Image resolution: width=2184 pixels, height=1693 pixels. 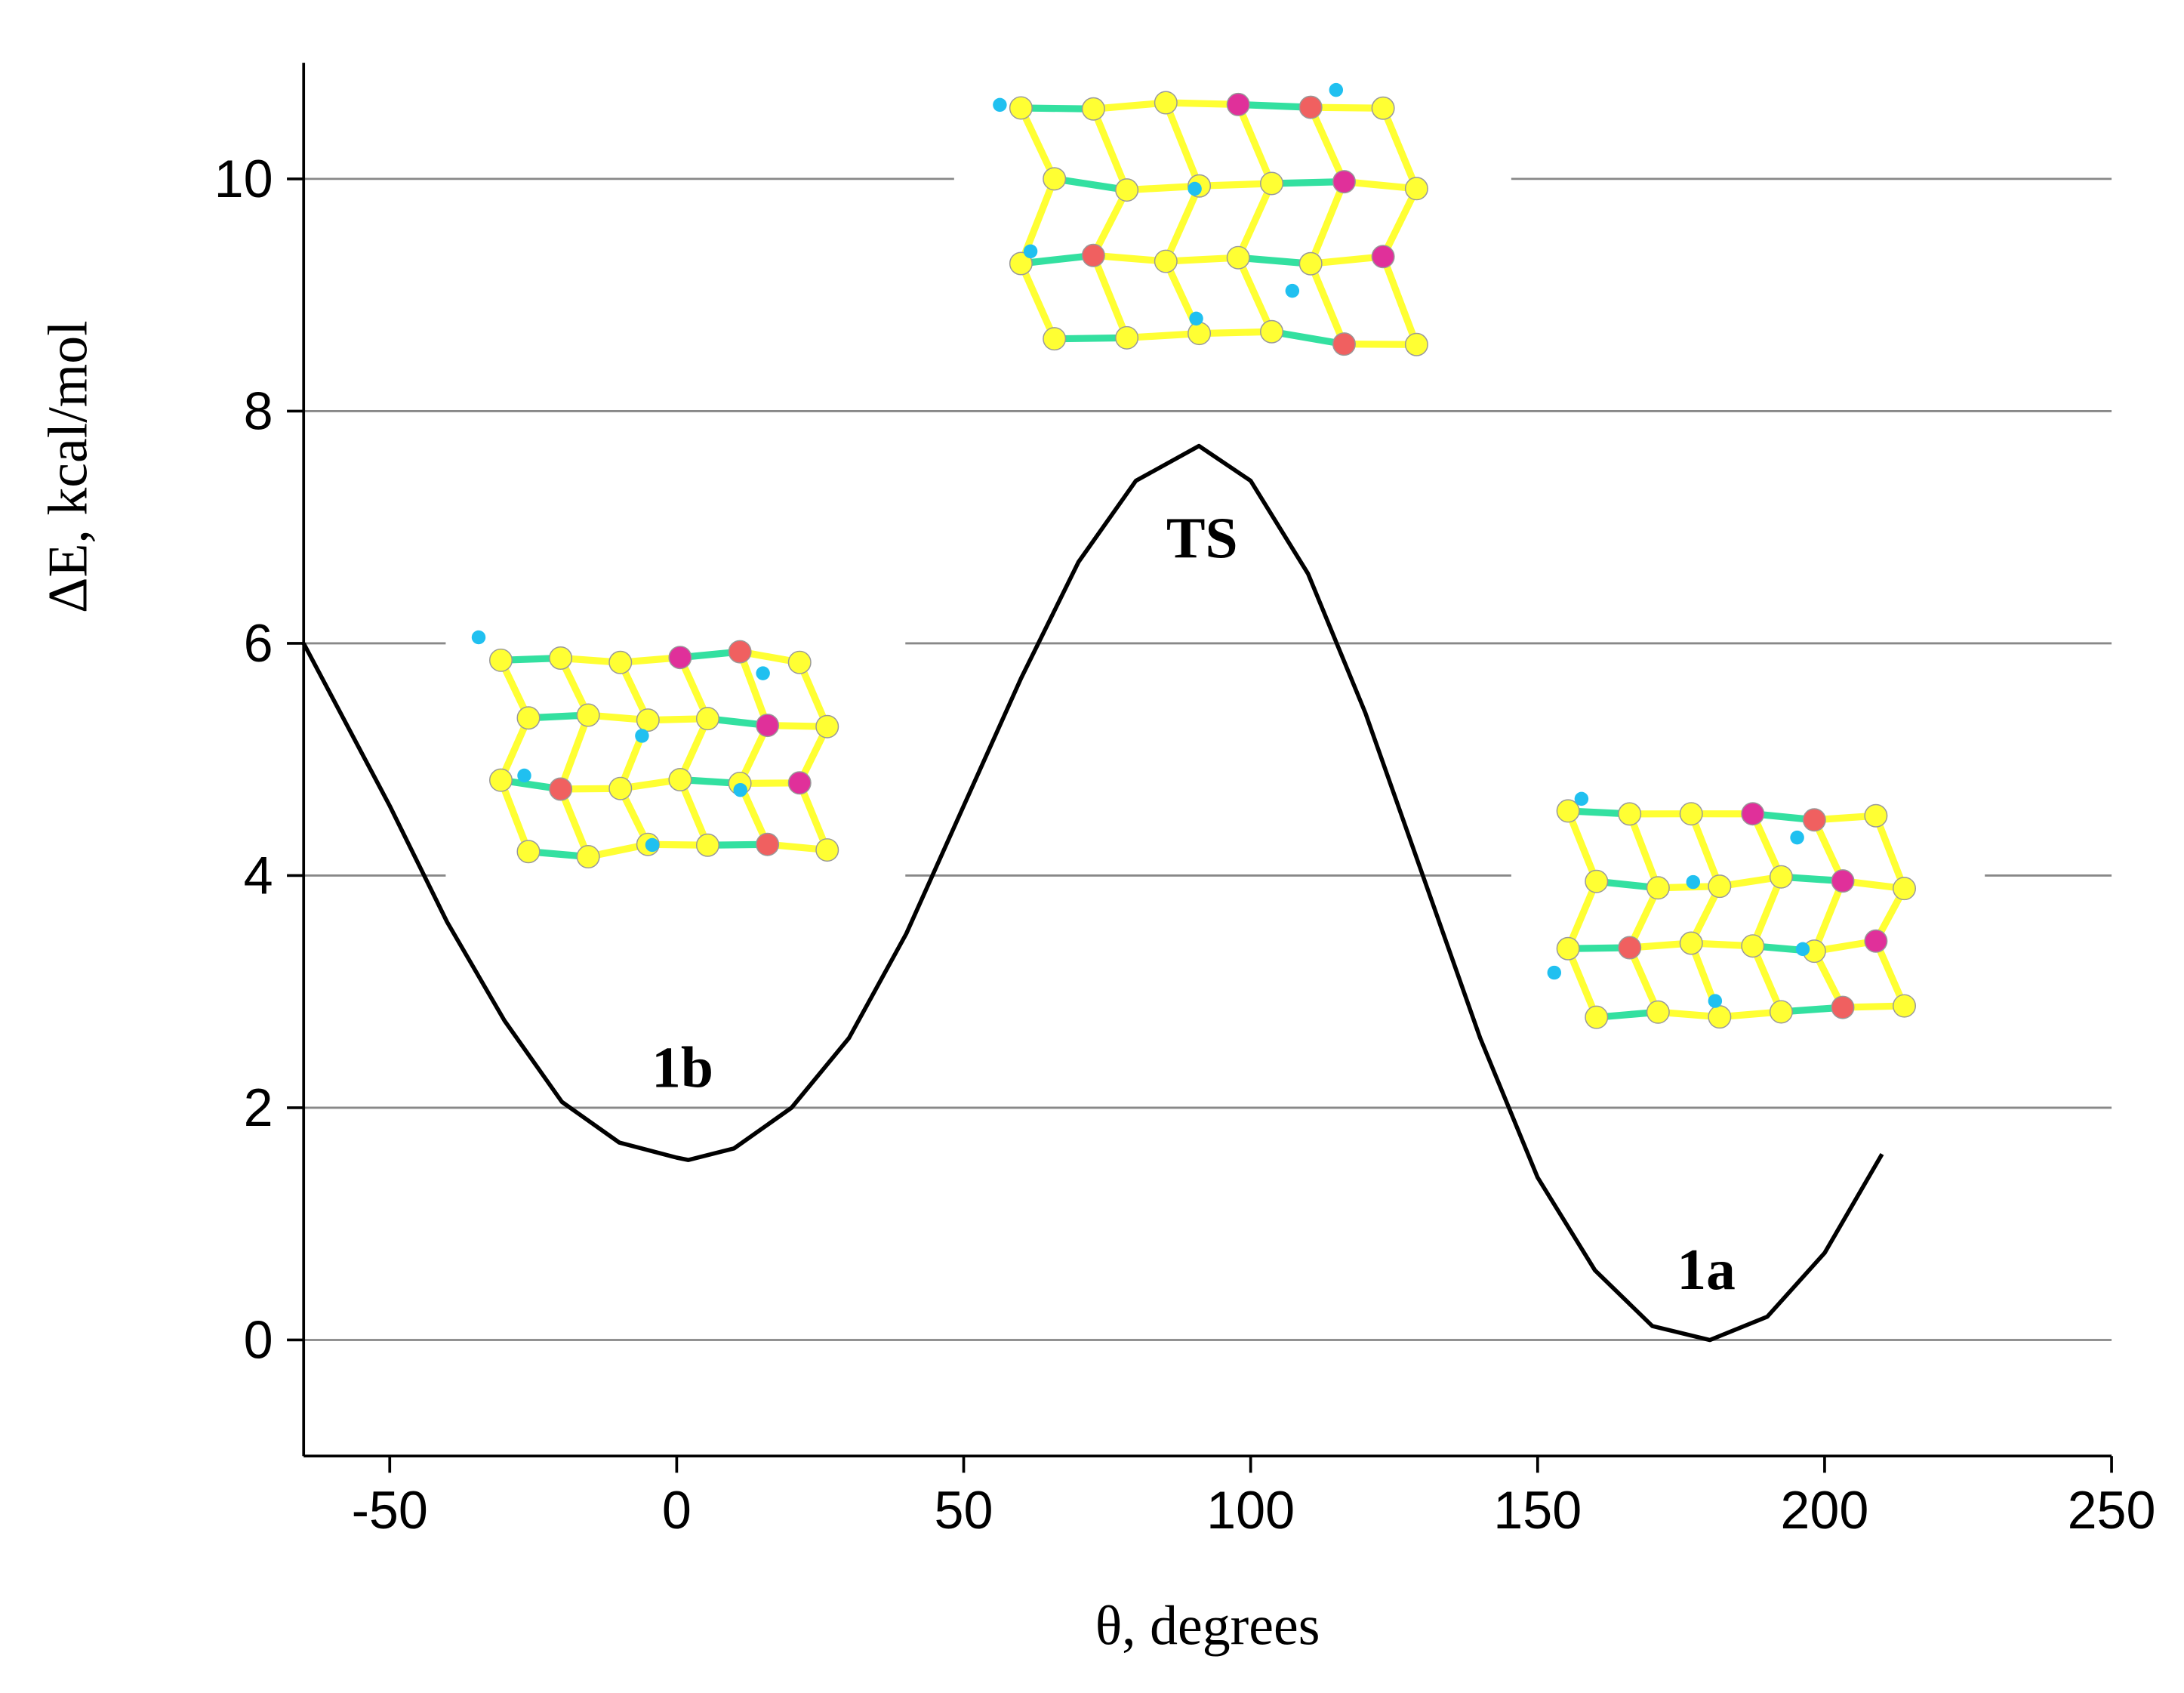 What do you see at coordinates (67, 467) in the screenshot?
I see `y-axis-label: ΔE, kcal/mol` at bounding box center [67, 467].